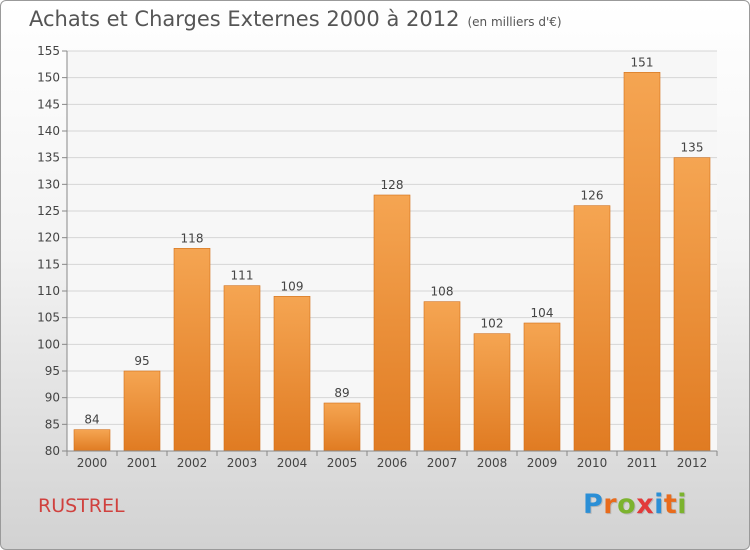  I want to click on y-tick-label: 145, so click(48, 104).